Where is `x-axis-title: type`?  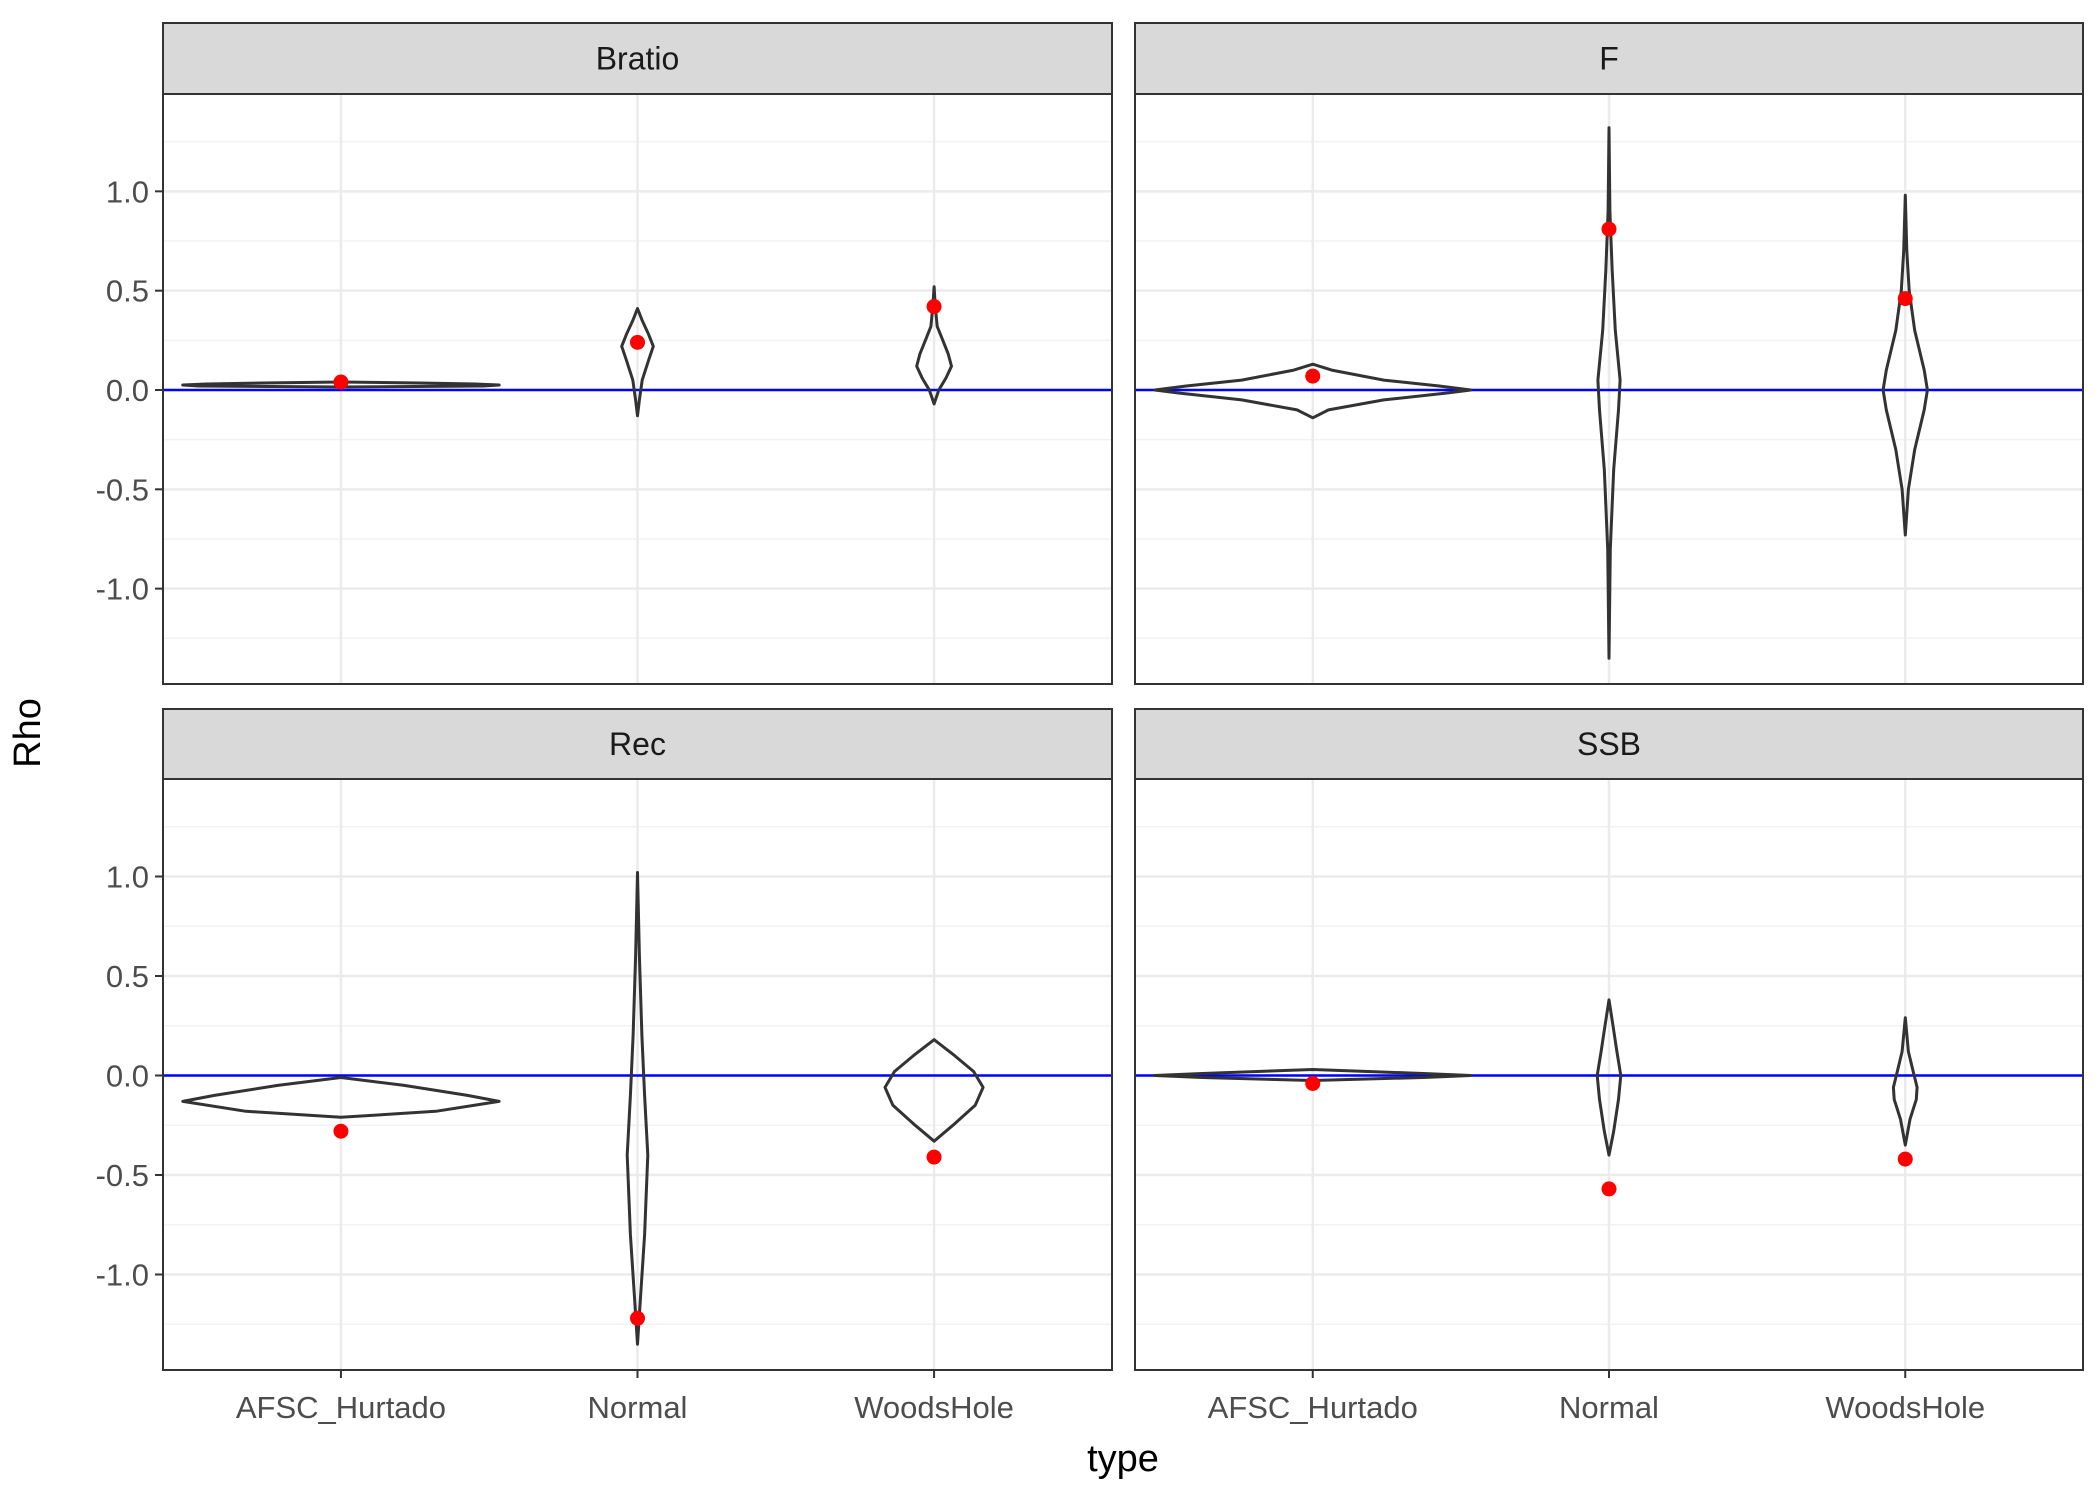 x-axis-title: type is located at coordinates (1123, 1459).